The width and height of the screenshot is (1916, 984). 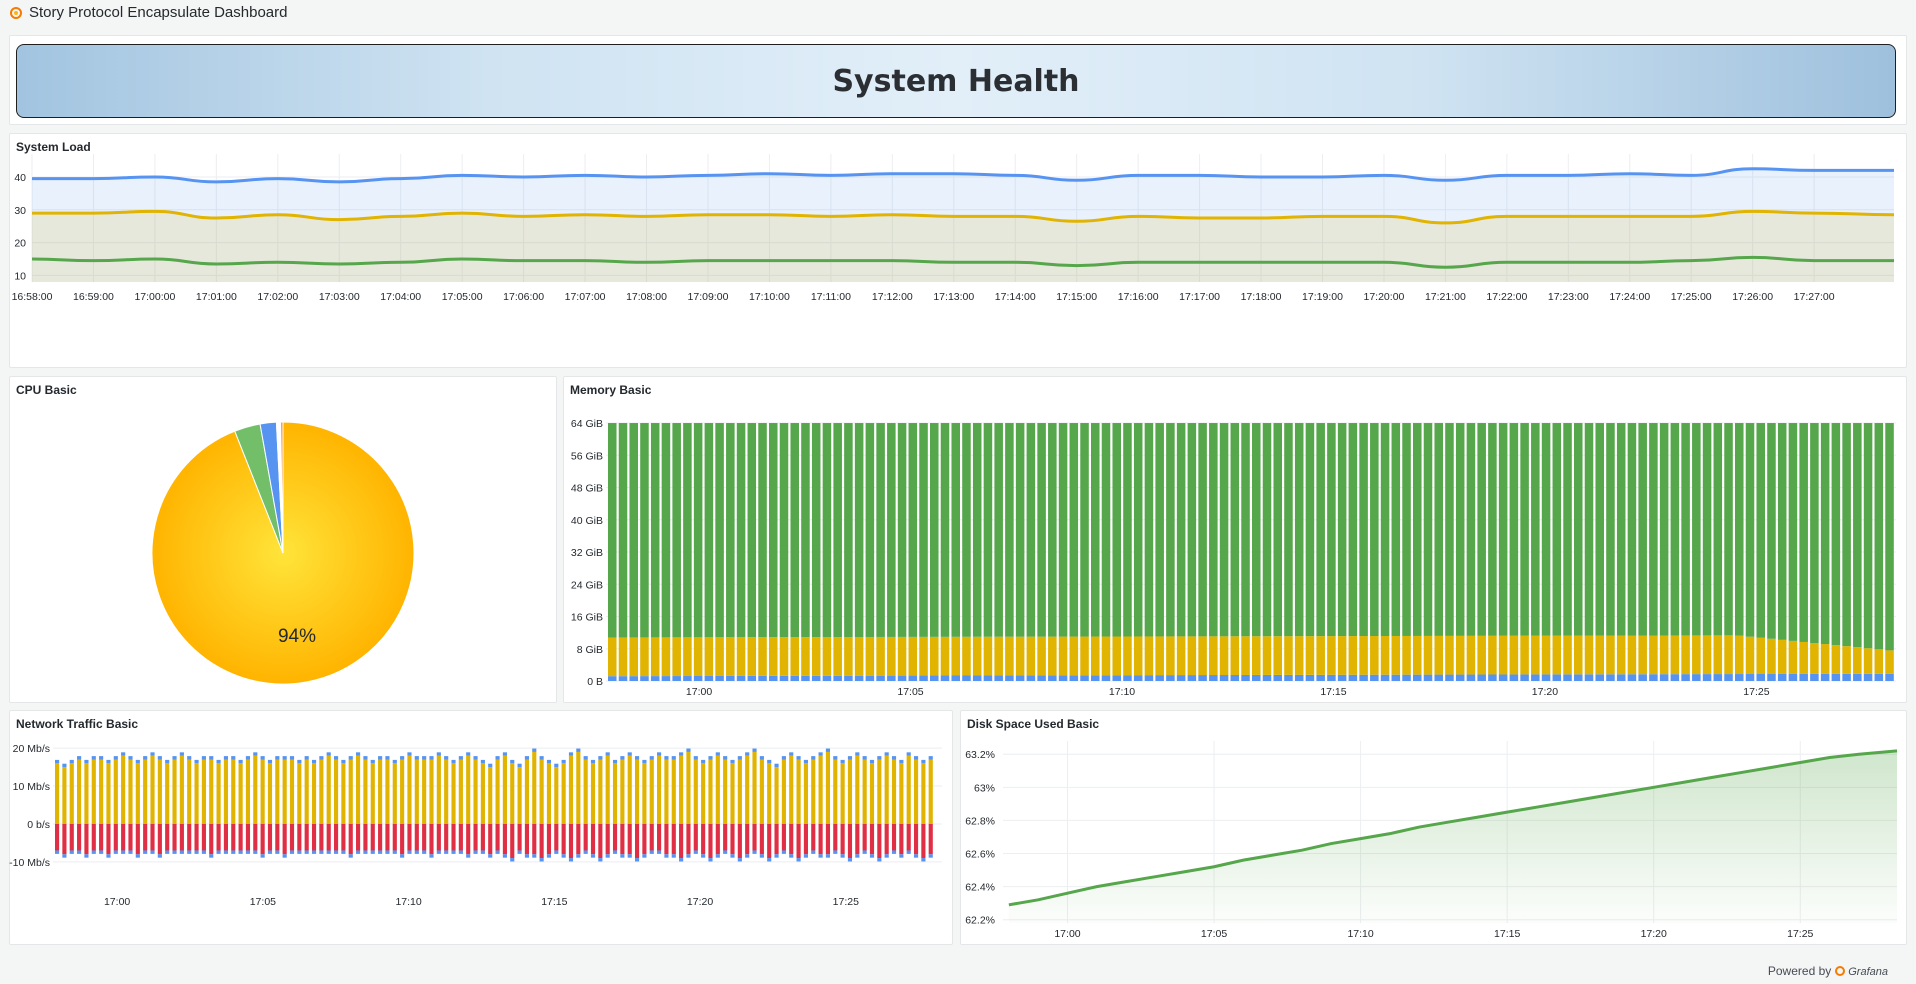 I want to click on panel-title: Network Traffic Basic, so click(x=77, y=724).